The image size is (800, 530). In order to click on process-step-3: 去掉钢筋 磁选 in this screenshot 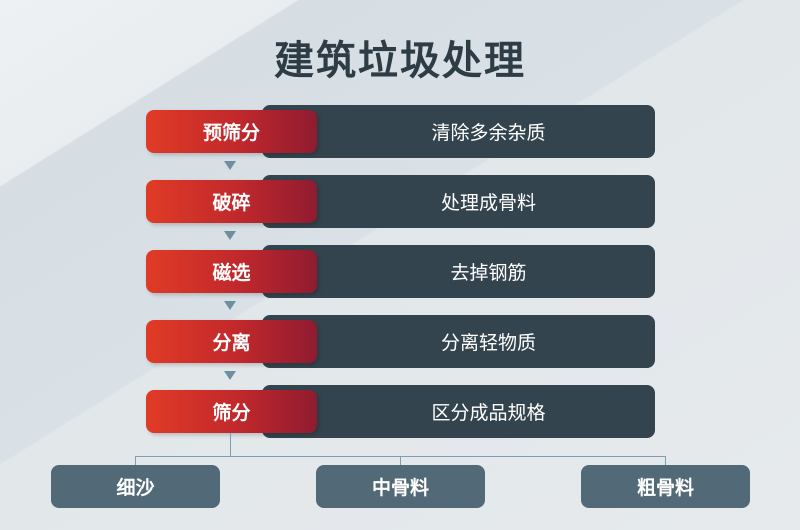, I will do `click(400, 271)`.